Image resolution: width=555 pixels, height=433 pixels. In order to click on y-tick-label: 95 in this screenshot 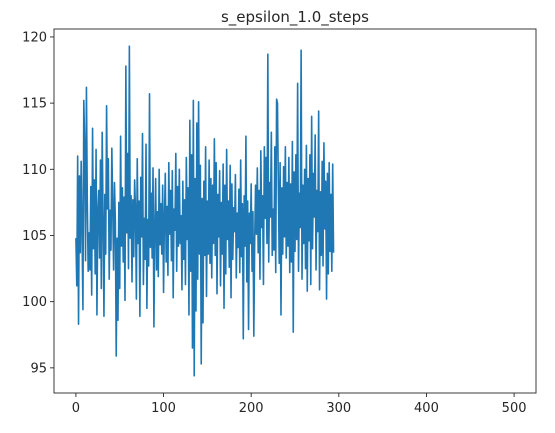, I will do `click(38, 368)`.